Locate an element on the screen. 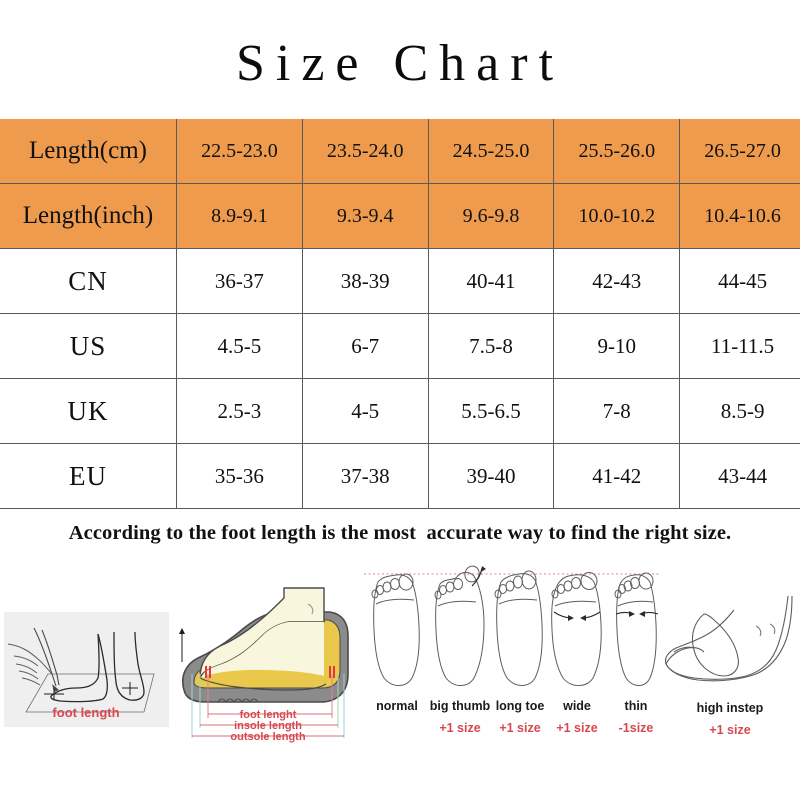 Image resolution: width=800 pixels, height=800 pixels. row-header-length-inch: Length(inch) is located at coordinates (88, 216).